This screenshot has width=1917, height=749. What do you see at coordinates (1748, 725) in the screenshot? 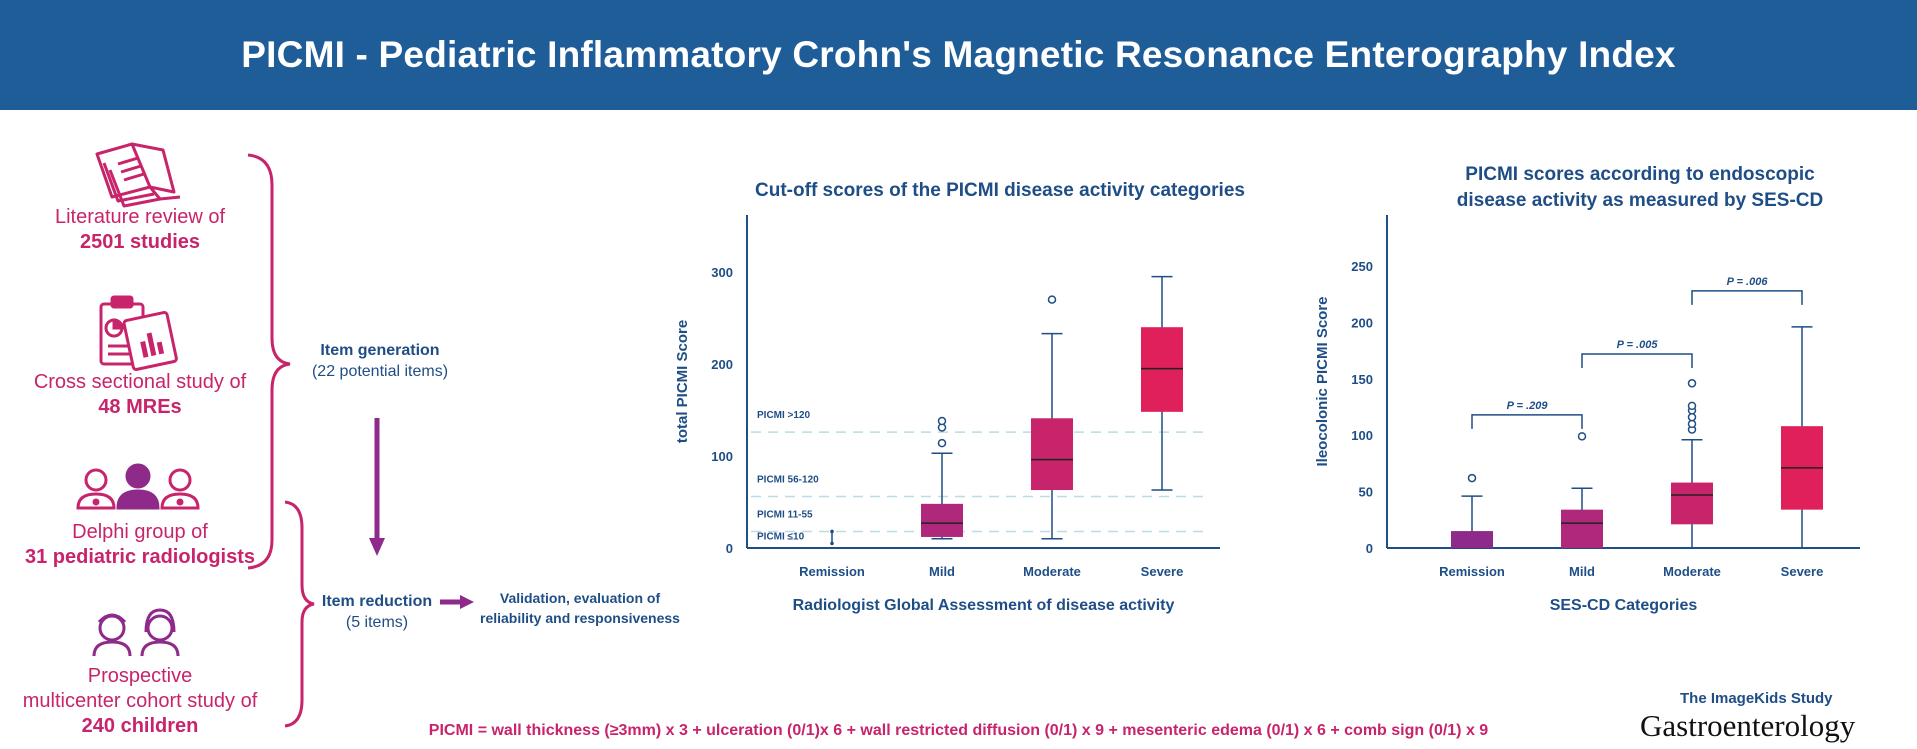
I see `journal-logo: Gastroenterology` at bounding box center [1748, 725].